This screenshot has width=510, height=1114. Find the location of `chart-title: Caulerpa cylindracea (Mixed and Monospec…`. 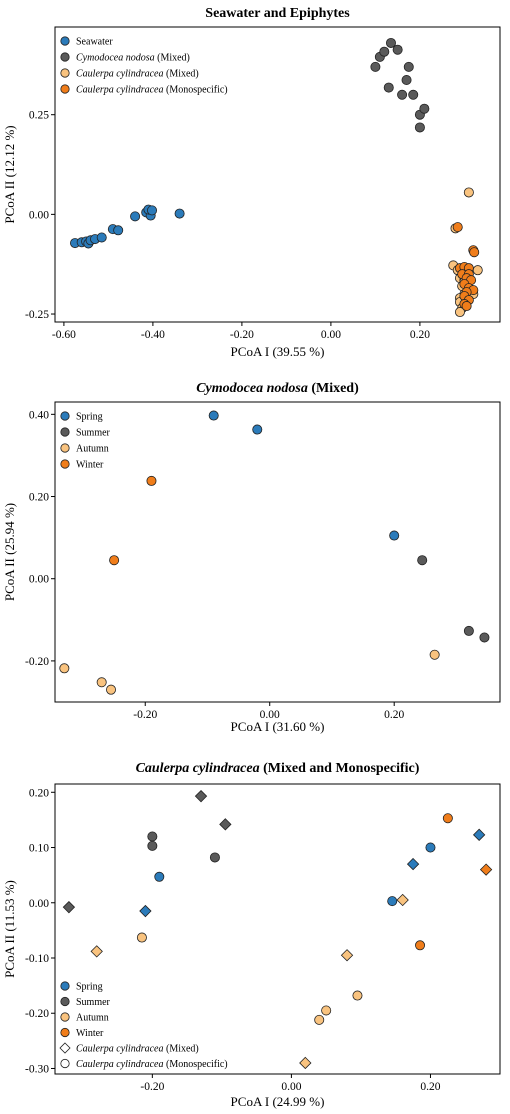

chart-title: Caulerpa cylindracea (Mixed and Monospec… is located at coordinates (278, 768).